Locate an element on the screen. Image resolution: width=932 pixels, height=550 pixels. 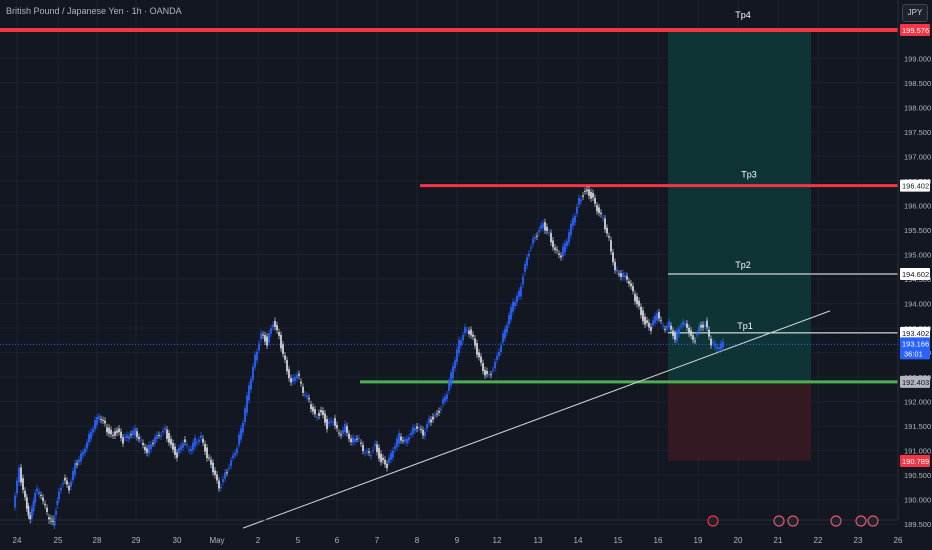
y-tick-label: 197.000 is located at coordinates (917, 156).